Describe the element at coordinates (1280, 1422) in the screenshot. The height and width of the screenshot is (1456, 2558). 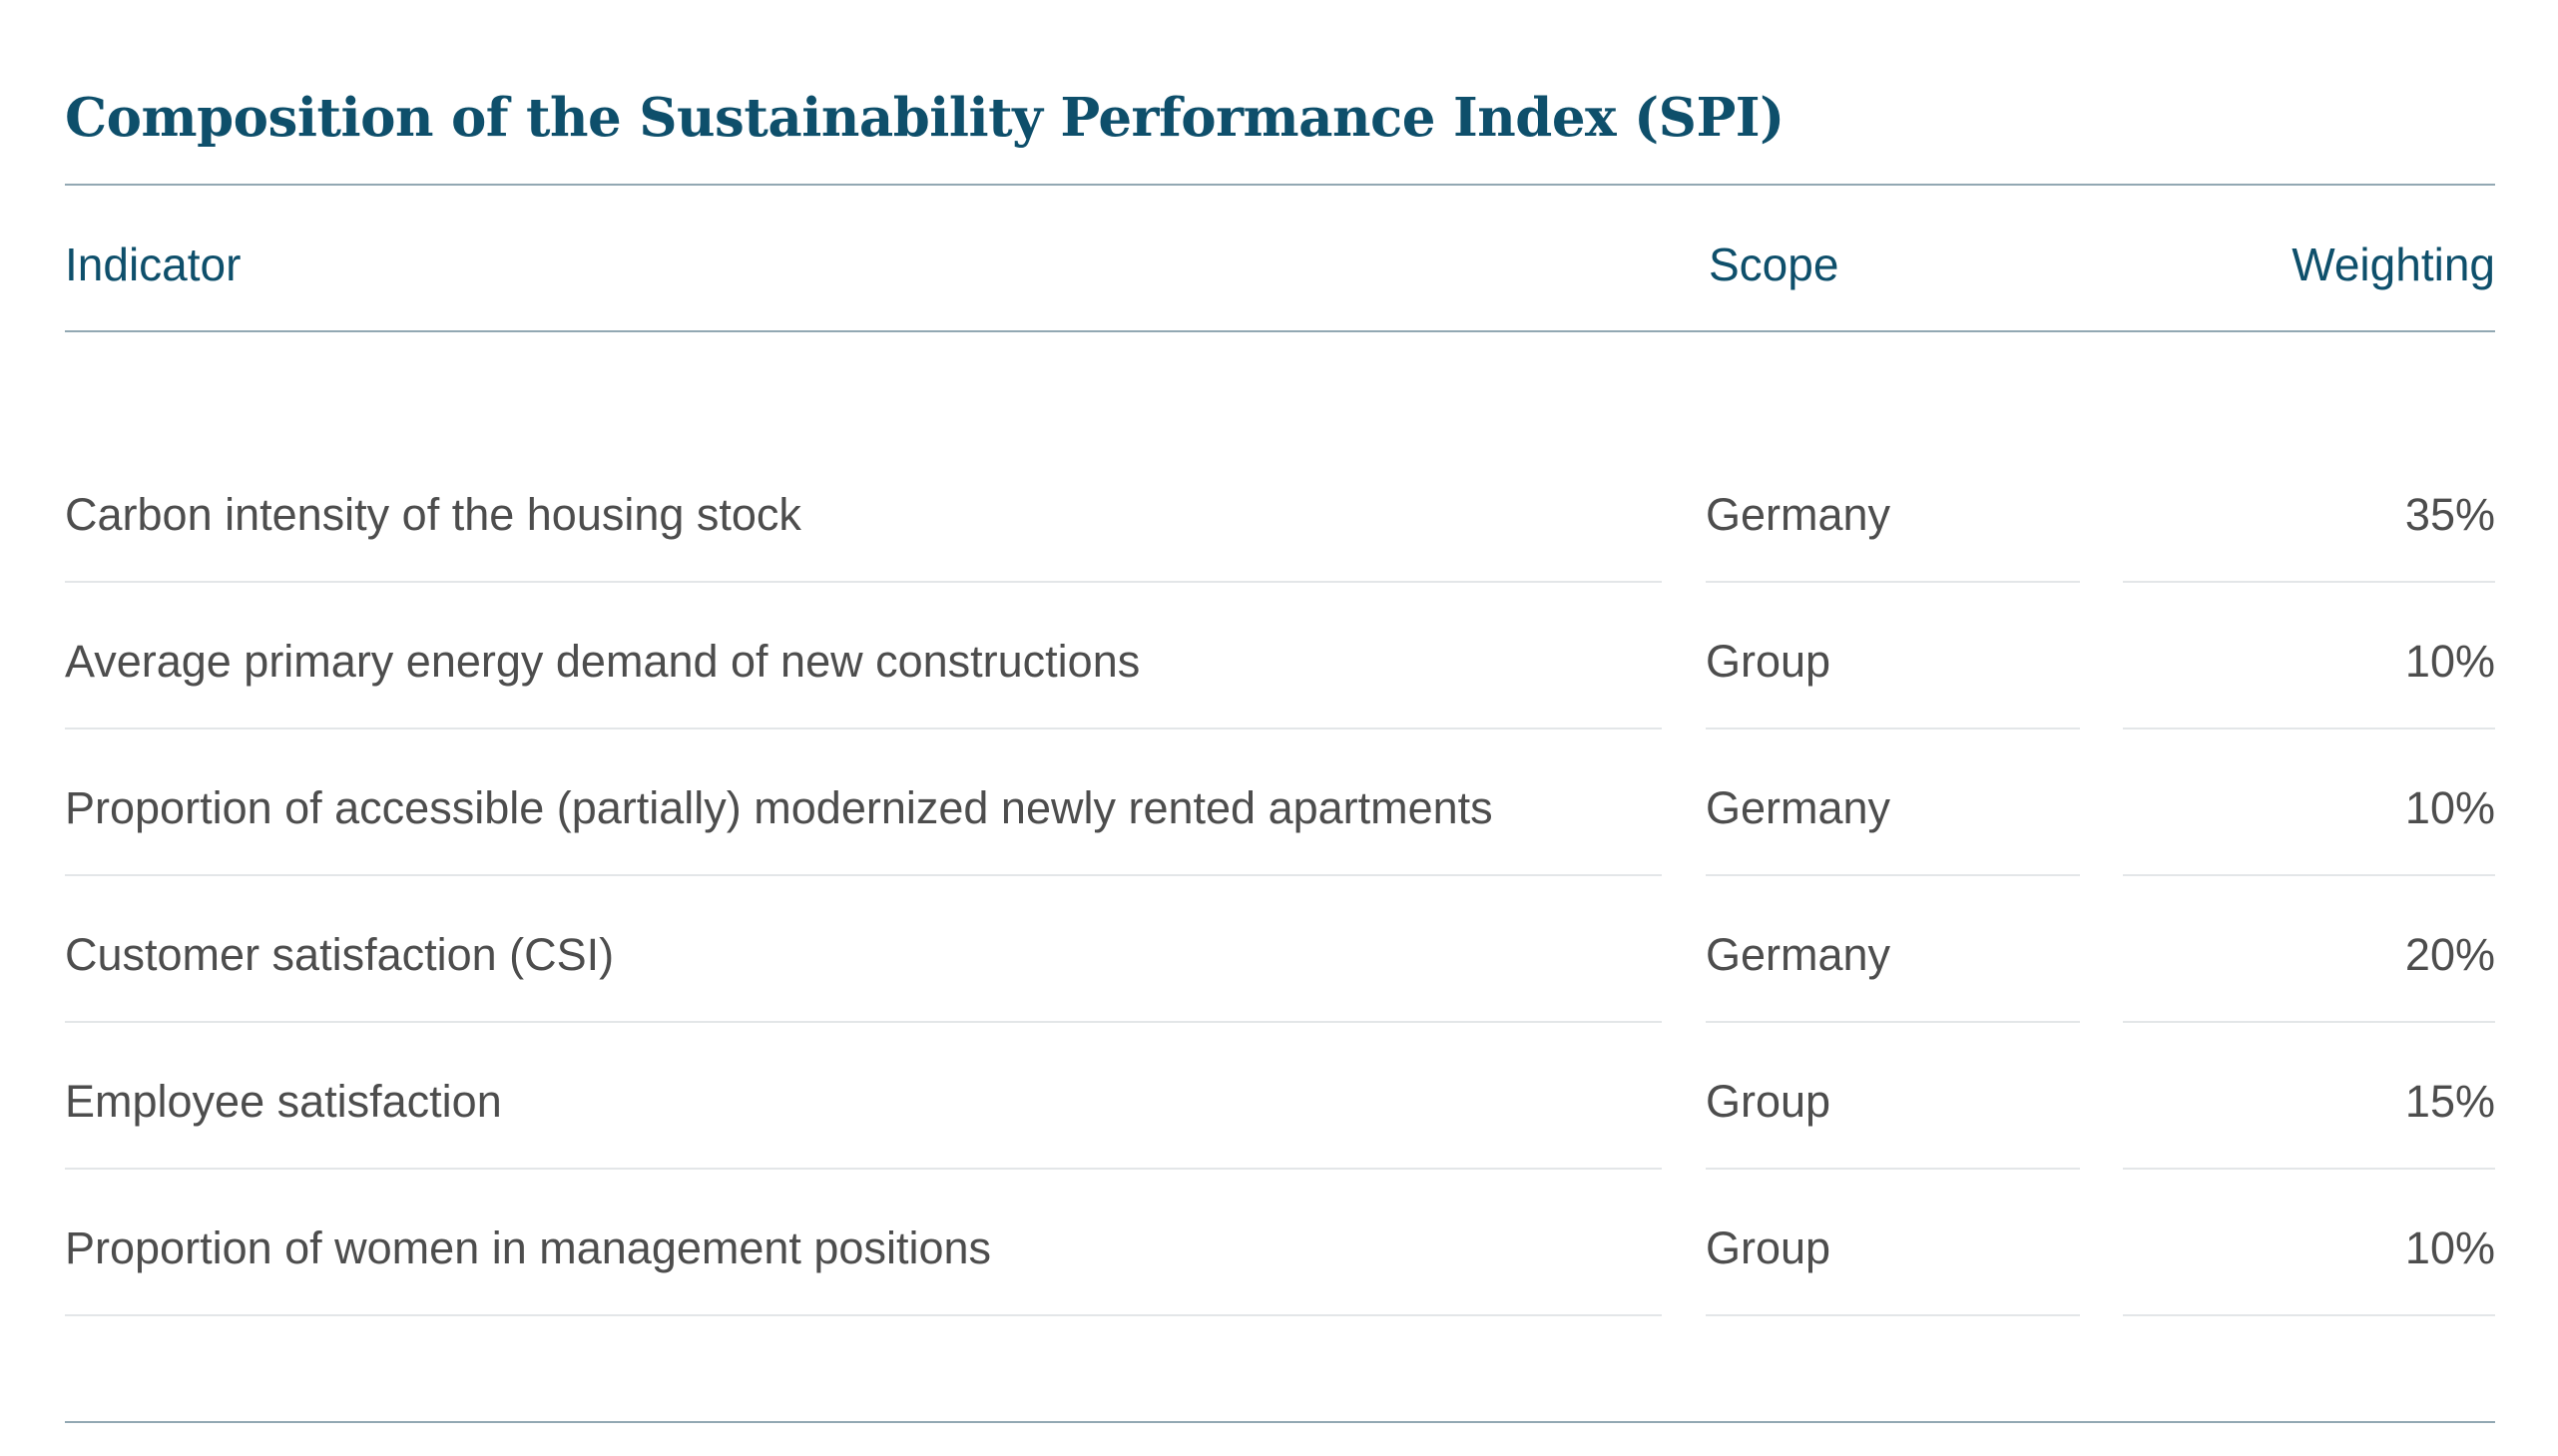
I see `table-bottom-divider` at that location.